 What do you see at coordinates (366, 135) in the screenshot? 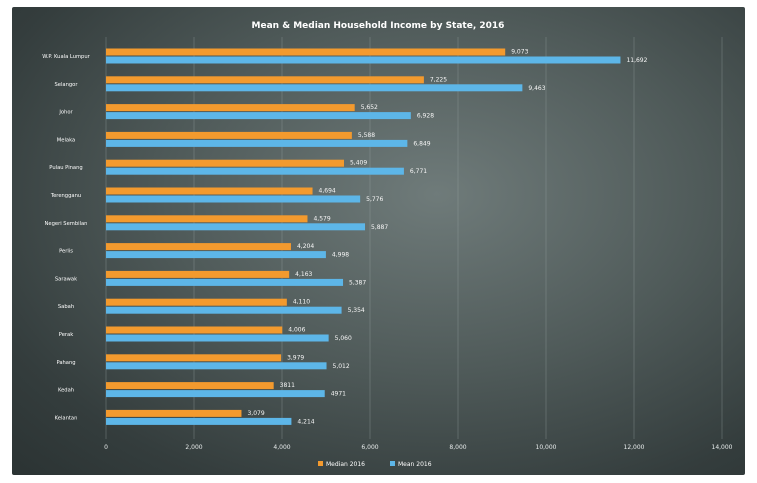
I see `median-value-label: 5,588` at bounding box center [366, 135].